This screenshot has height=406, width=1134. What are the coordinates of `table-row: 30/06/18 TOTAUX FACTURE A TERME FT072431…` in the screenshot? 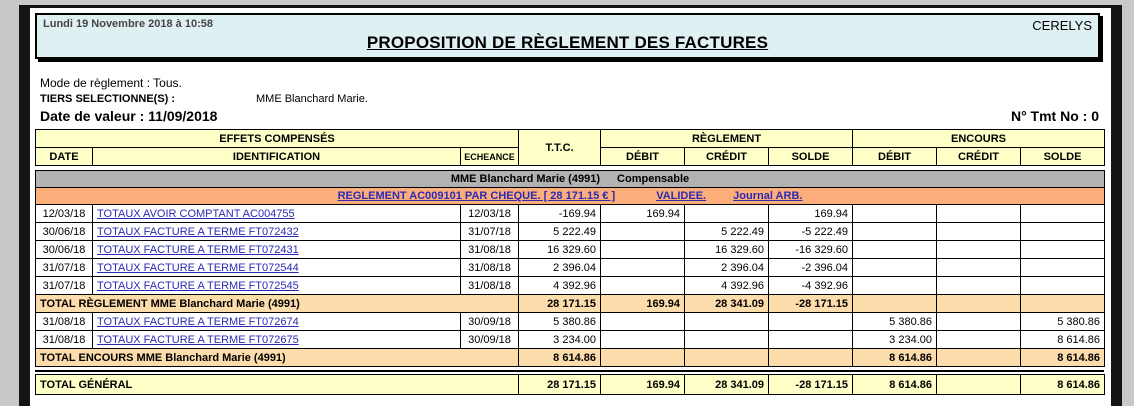 It's located at (570, 249).